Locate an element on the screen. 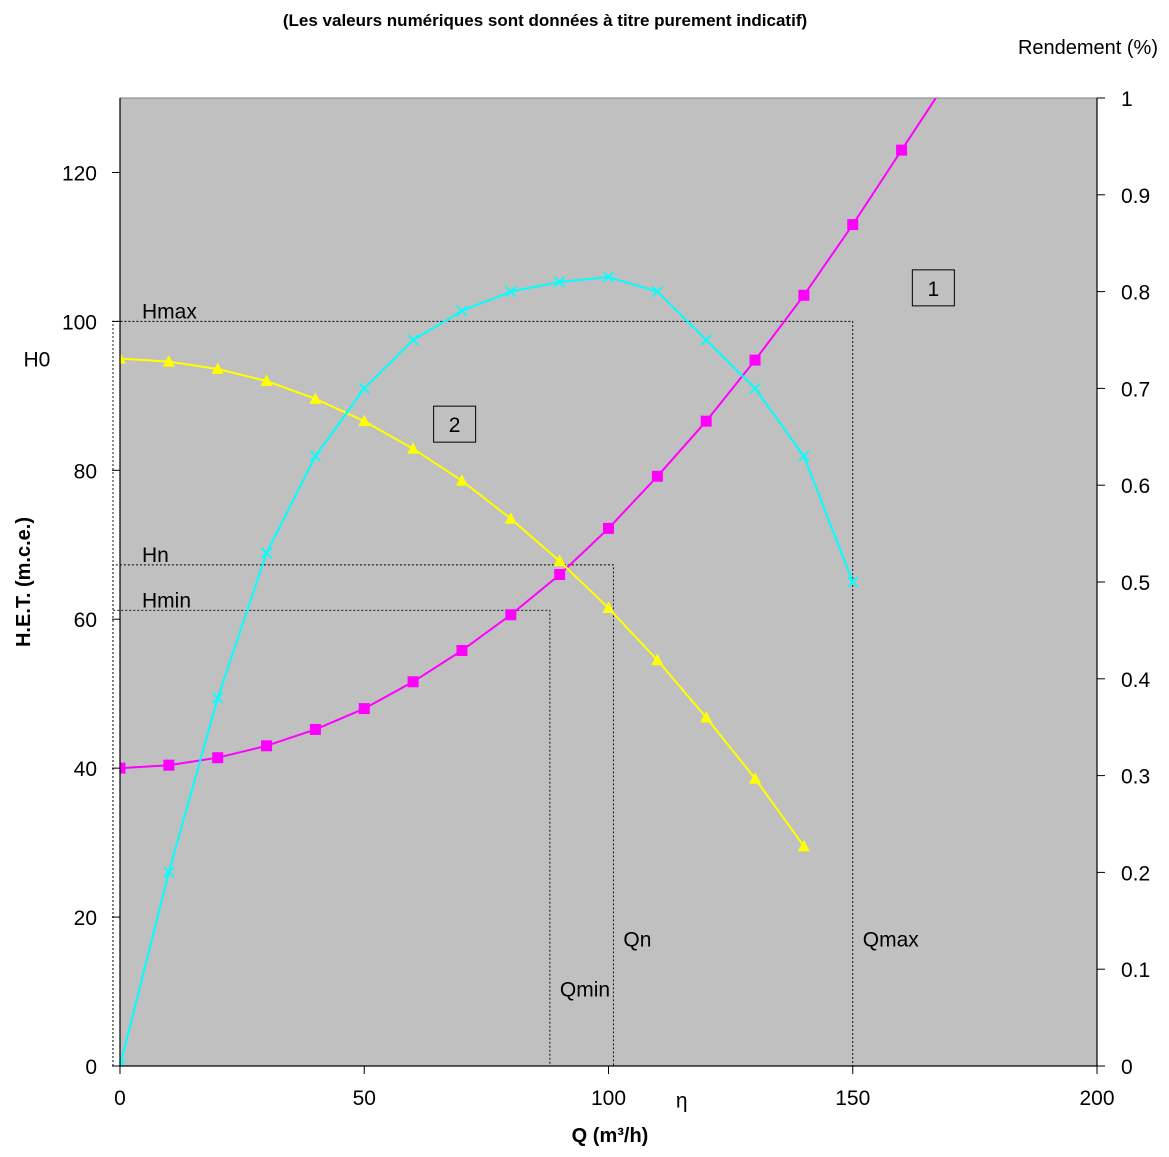 This screenshot has height=1157, width=1169. y-tick-label: 80 is located at coordinates (85, 471).